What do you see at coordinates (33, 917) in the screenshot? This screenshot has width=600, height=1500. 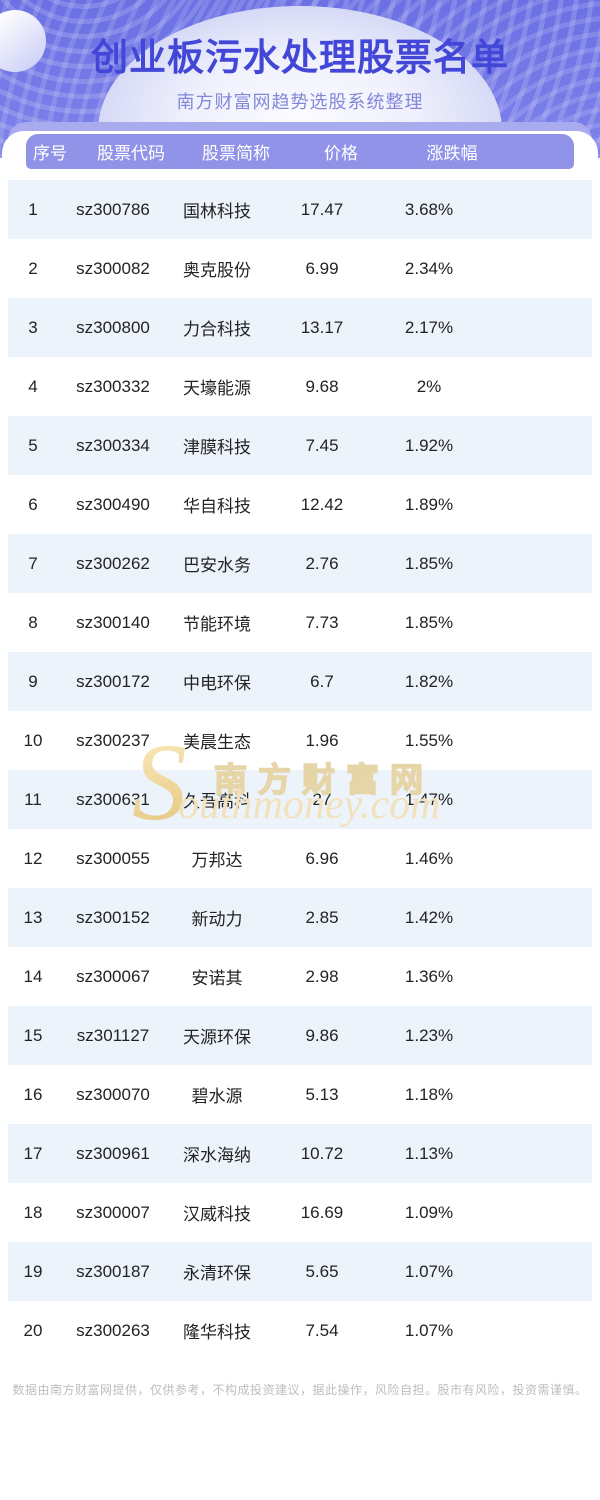 I see `cell-index: 13` at bounding box center [33, 917].